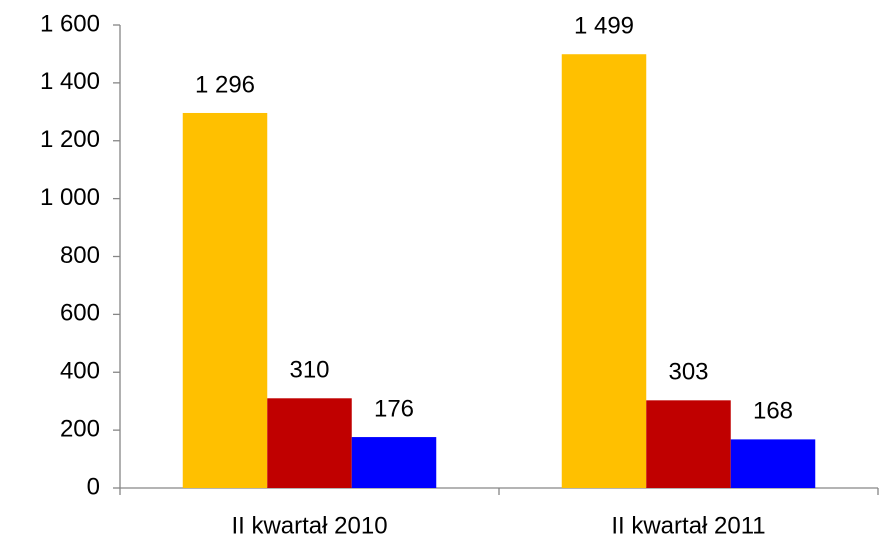 The width and height of the screenshot is (881, 551). What do you see at coordinates (70, 197) in the screenshot?
I see `y-tick-label: 1 000` at bounding box center [70, 197].